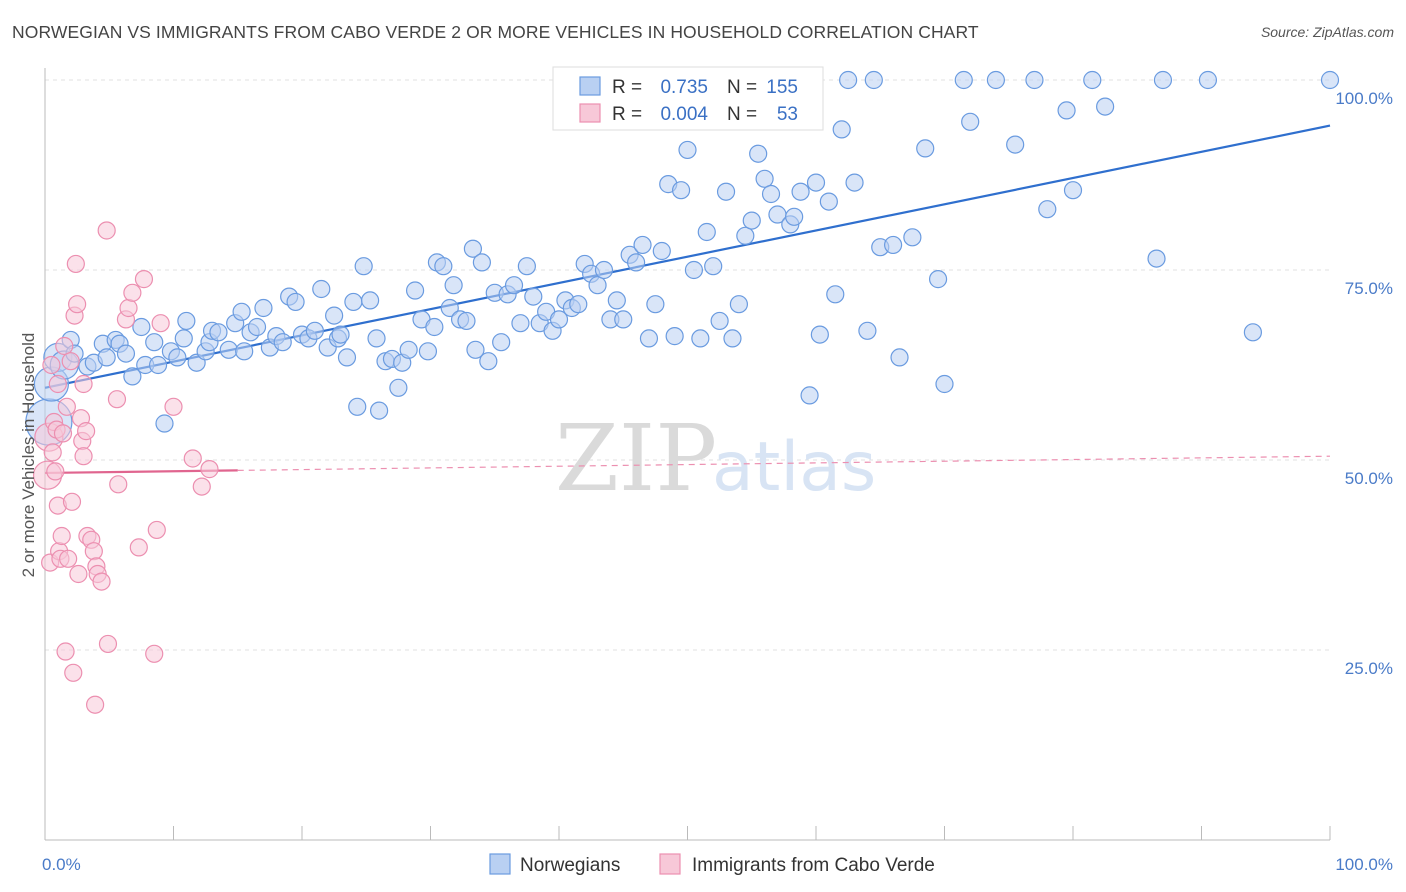 This screenshot has width=1406, height=892. Describe the element at coordinates (794, 467) in the screenshot. I see `watermark-atlas: atlas` at that location.